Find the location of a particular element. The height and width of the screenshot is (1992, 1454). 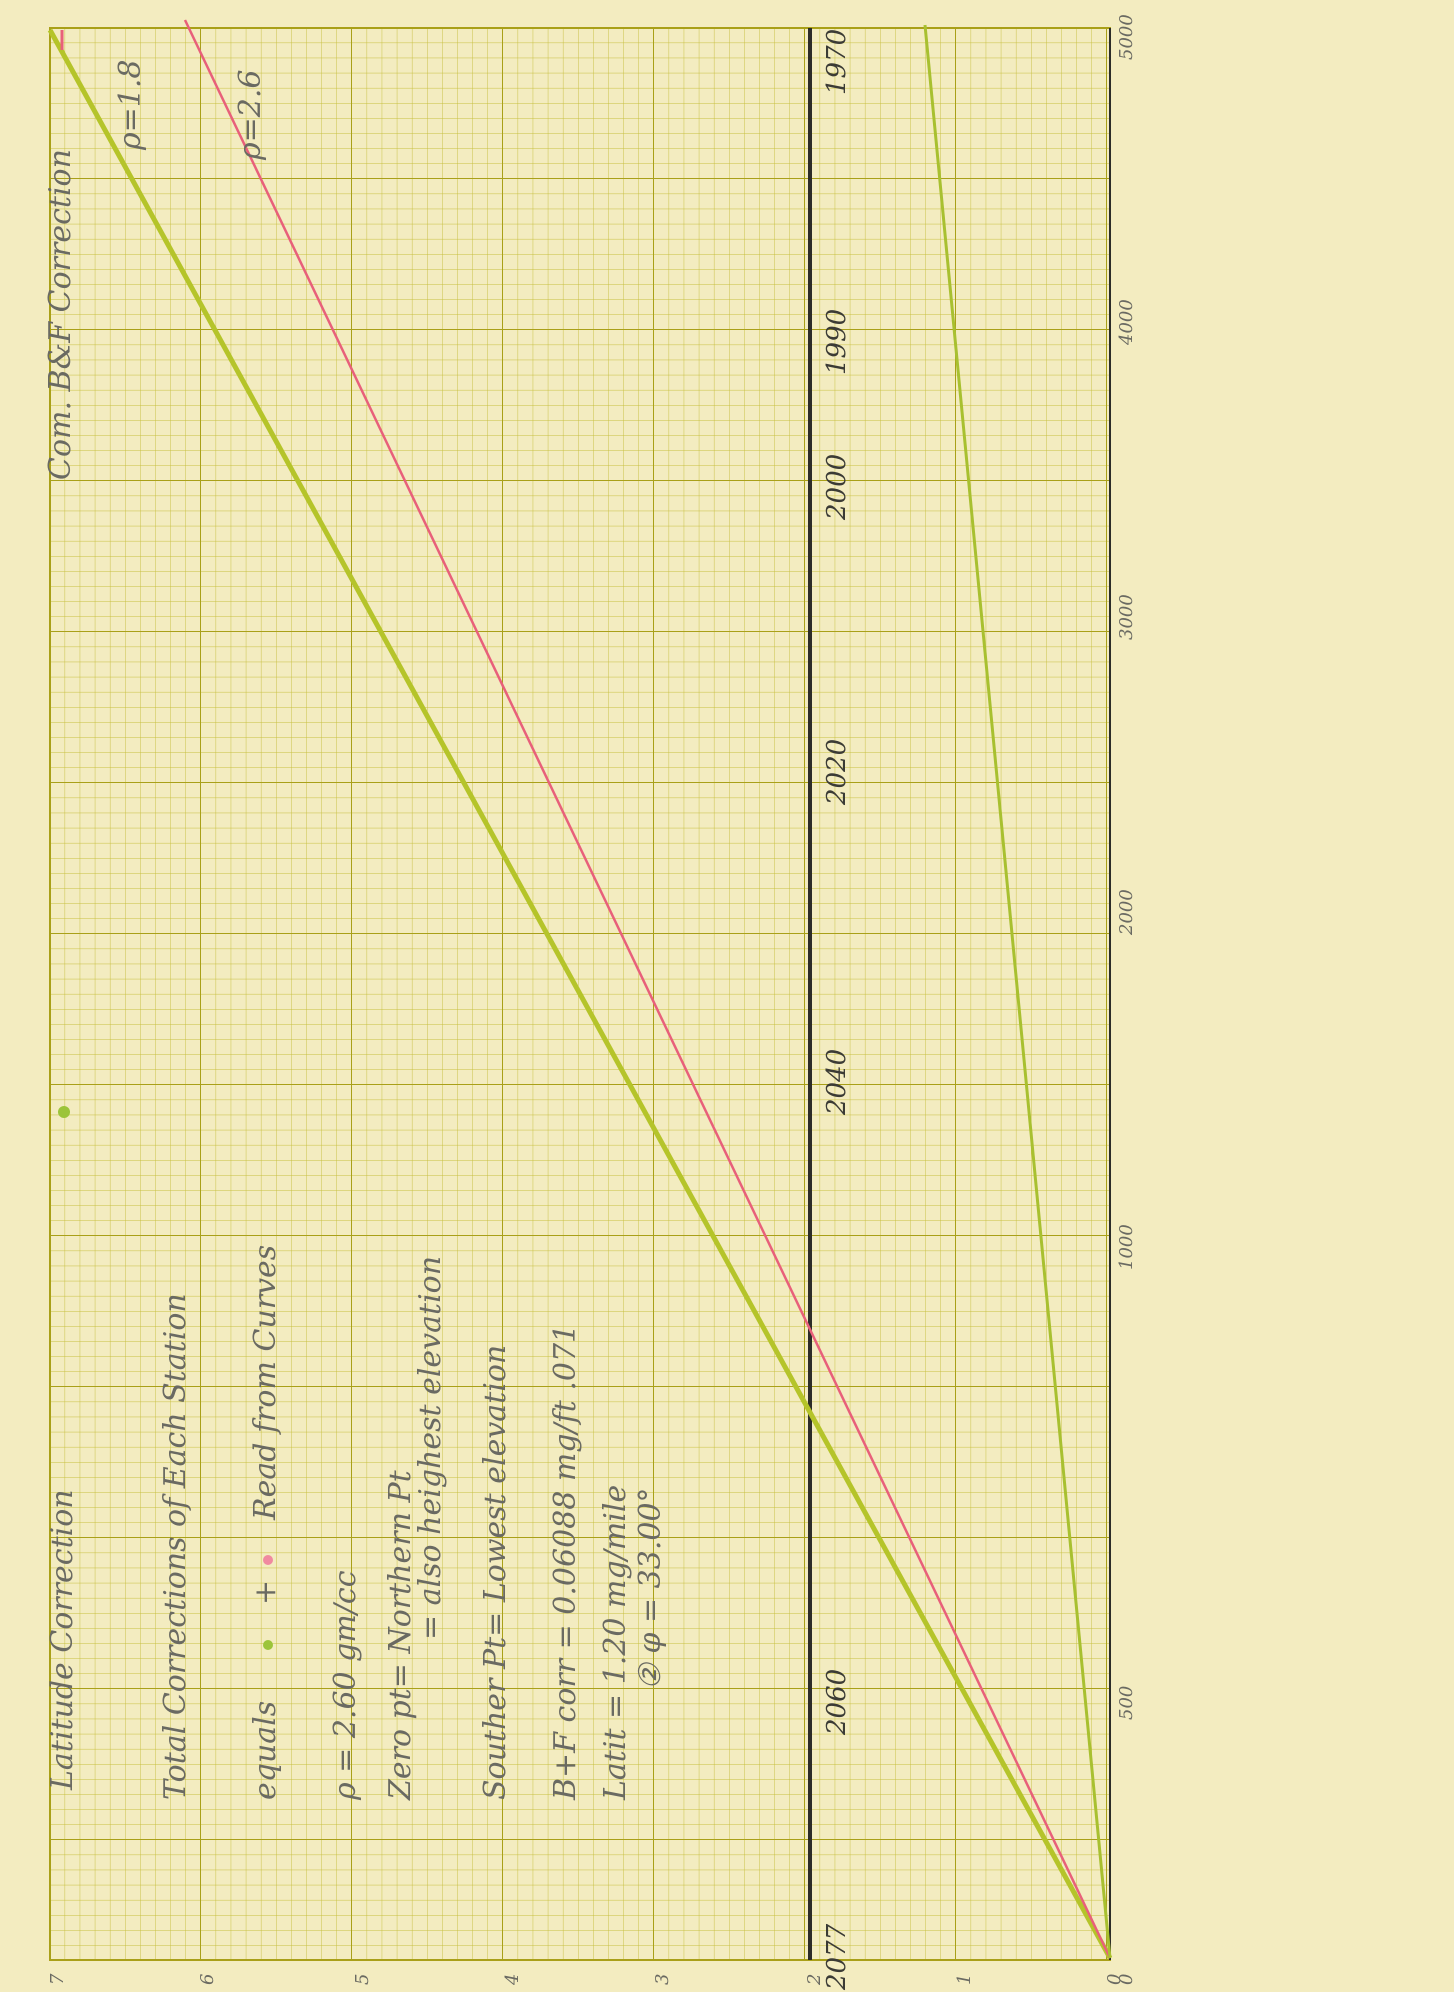

scale-label: 2040 is located at coordinates (837, 1082).